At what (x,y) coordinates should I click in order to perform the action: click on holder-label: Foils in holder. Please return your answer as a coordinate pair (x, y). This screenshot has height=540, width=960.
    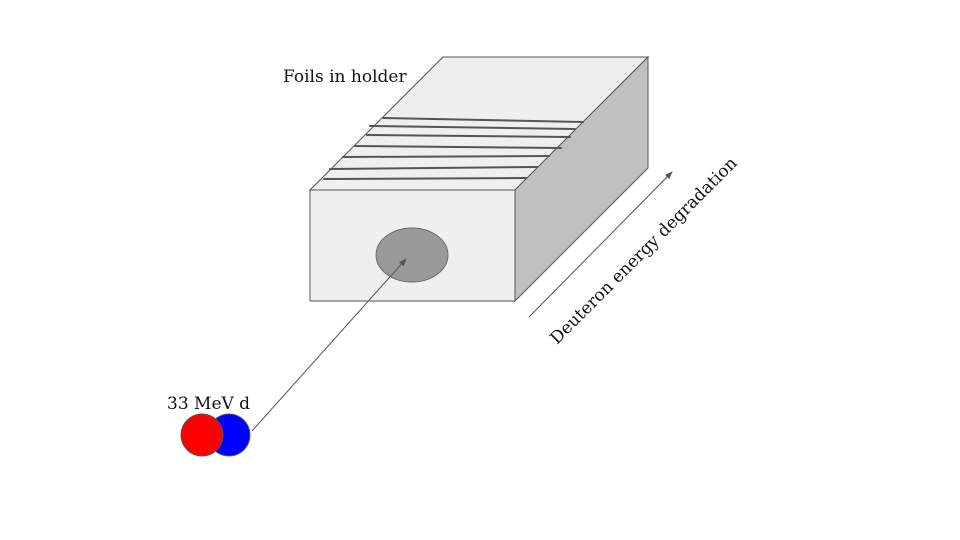
    Looking at the image, I should click on (345, 77).